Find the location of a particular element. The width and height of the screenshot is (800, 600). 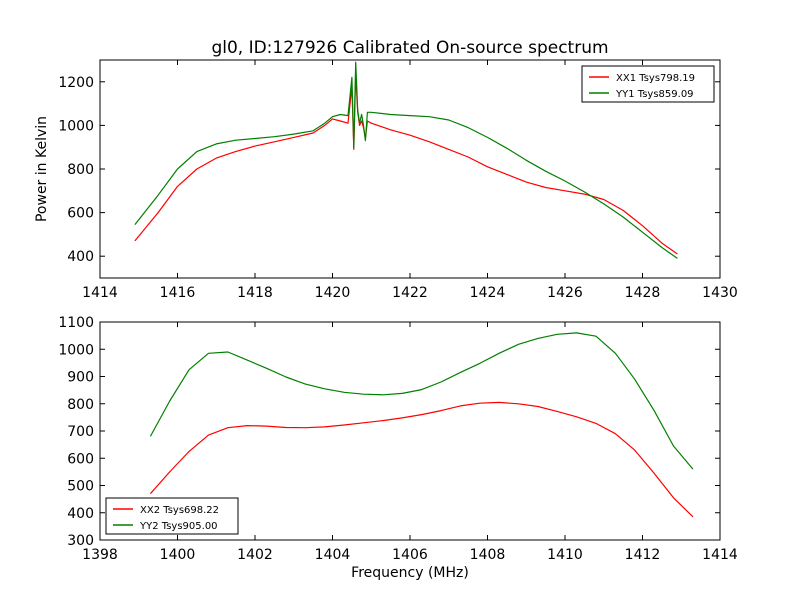

x-tick-label: 1424 is located at coordinates (488, 293).